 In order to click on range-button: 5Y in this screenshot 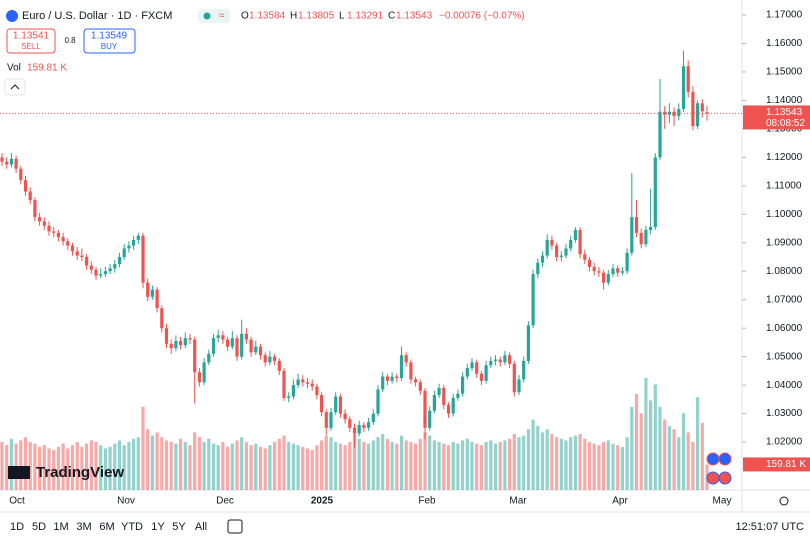, I will do `click(179, 527)`.